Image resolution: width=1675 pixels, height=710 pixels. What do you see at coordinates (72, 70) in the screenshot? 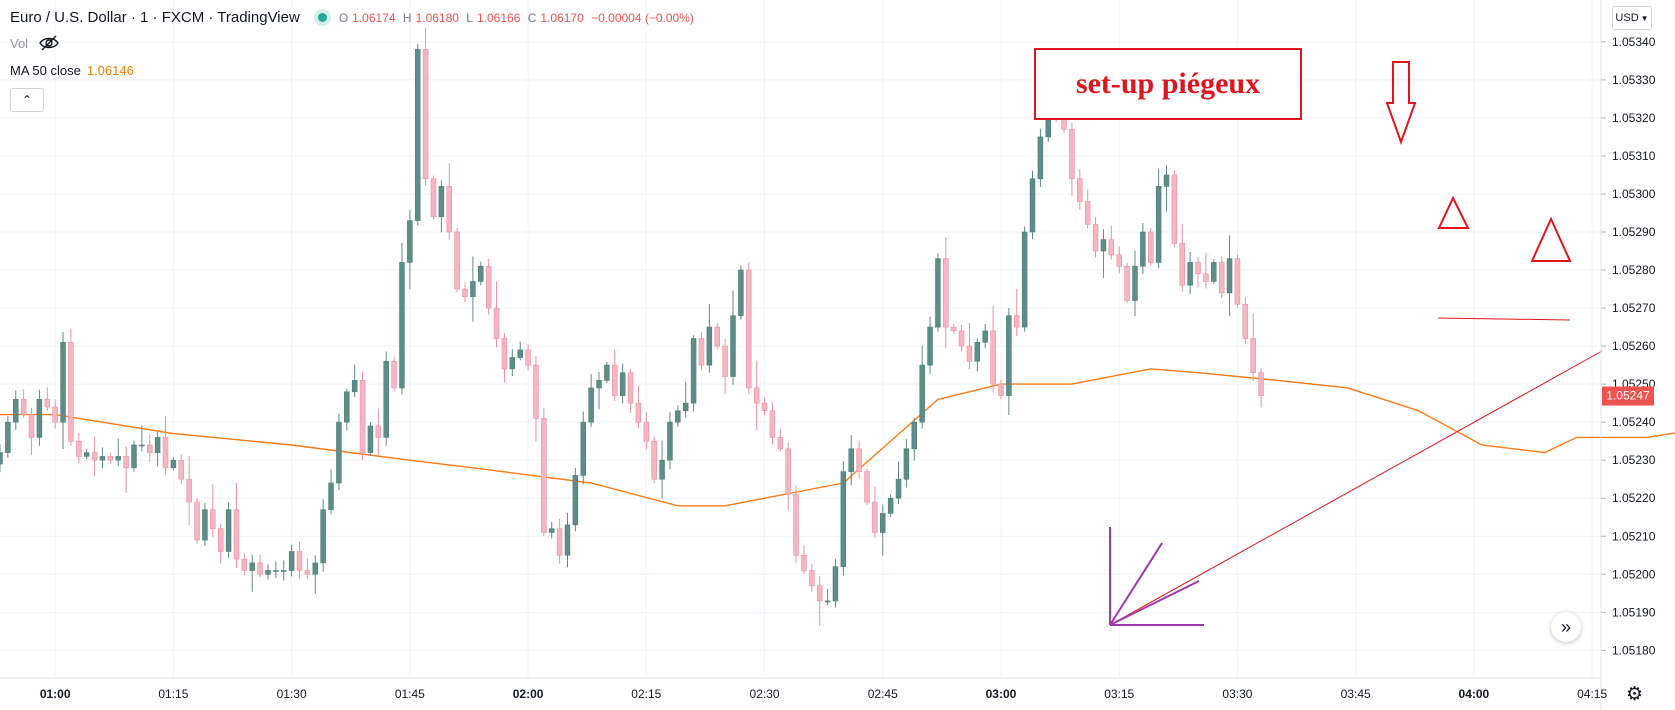
I see `ma-legend: MA 50 close 1.06146` at bounding box center [72, 70].